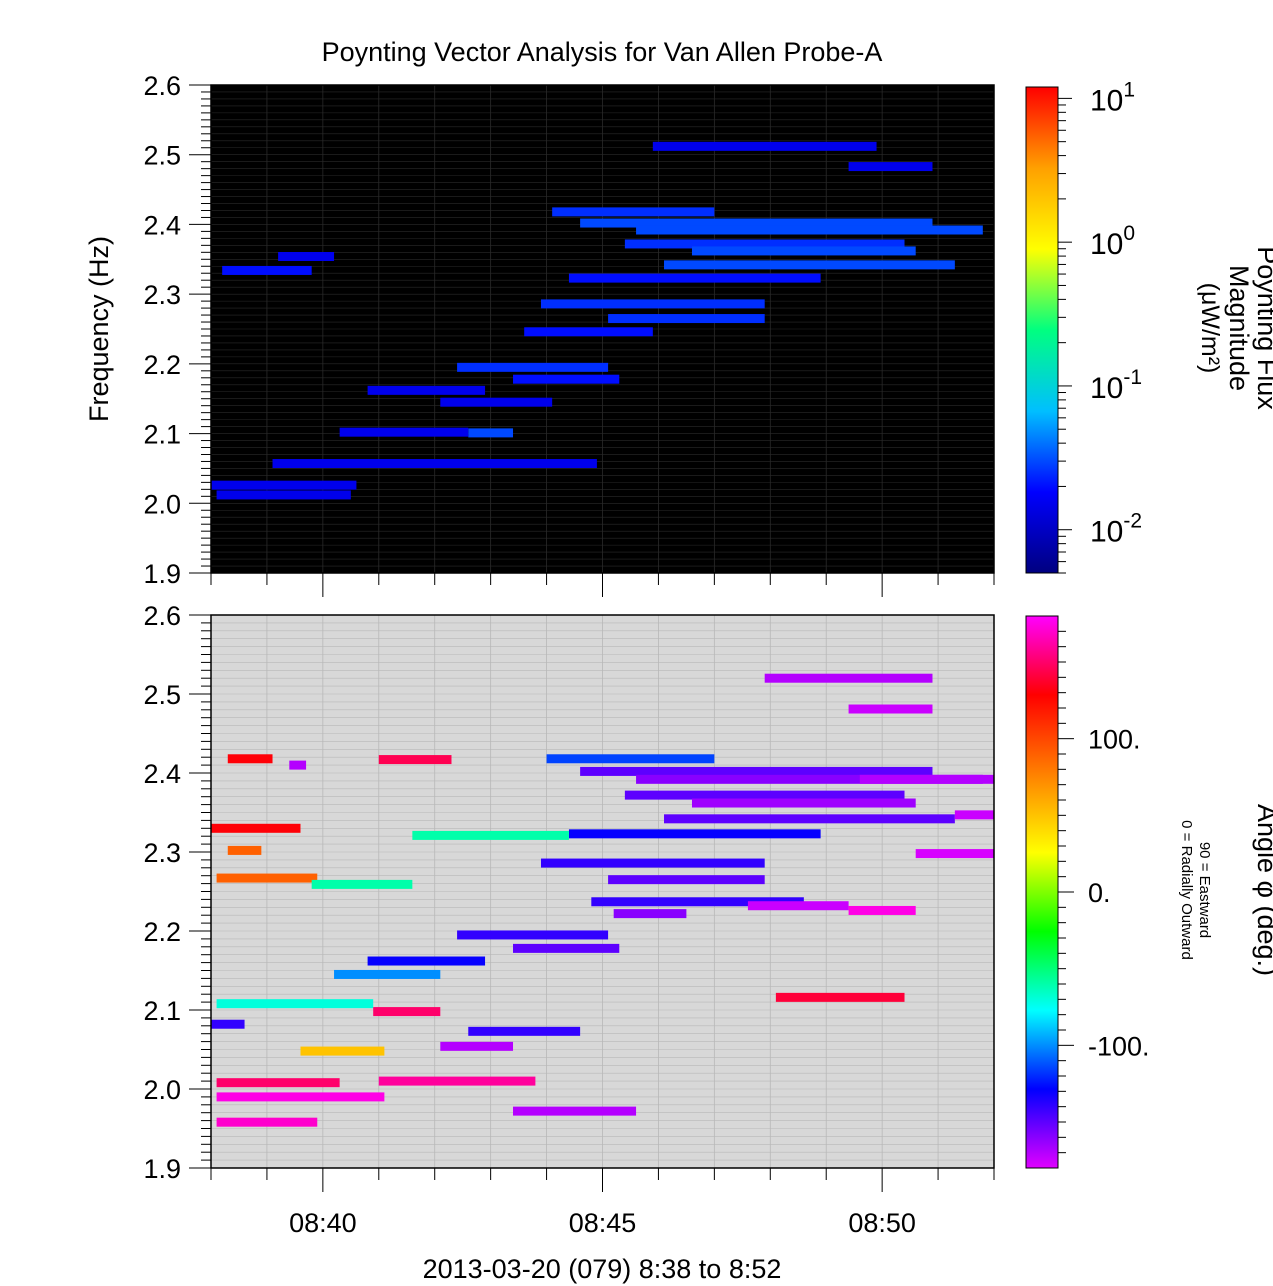  What do you see at coordinates (1112, 97) in the screenshot?
I see `colorbar-tick-label: 10¹` at bounding box center [1112, 97].